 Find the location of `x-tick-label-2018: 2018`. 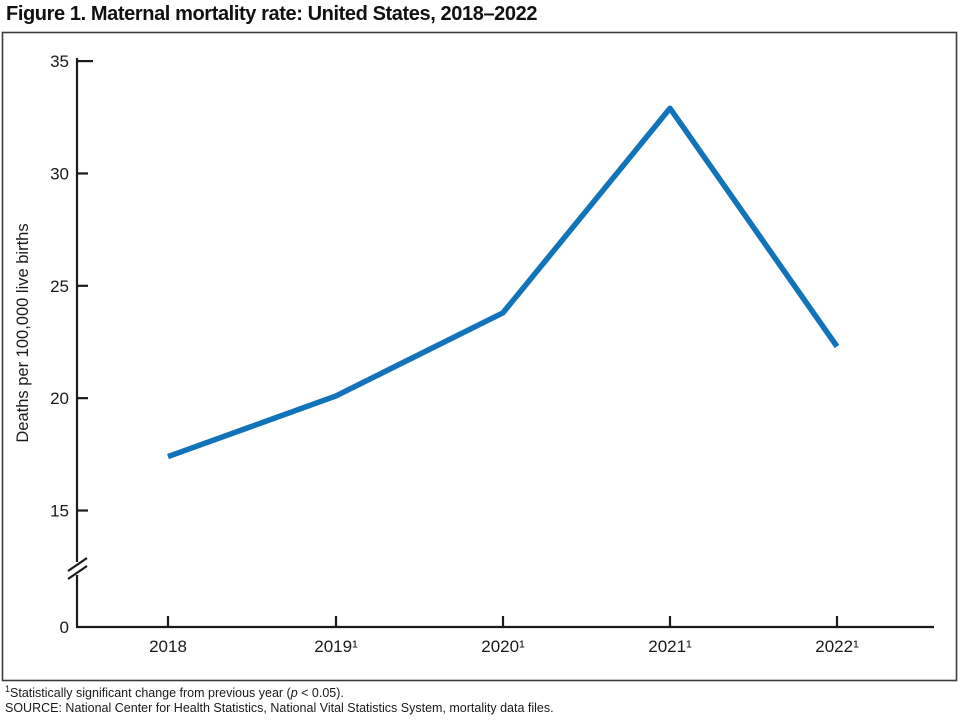

x-tick-label-2018: 2018 is located at coordinates (168, 646).